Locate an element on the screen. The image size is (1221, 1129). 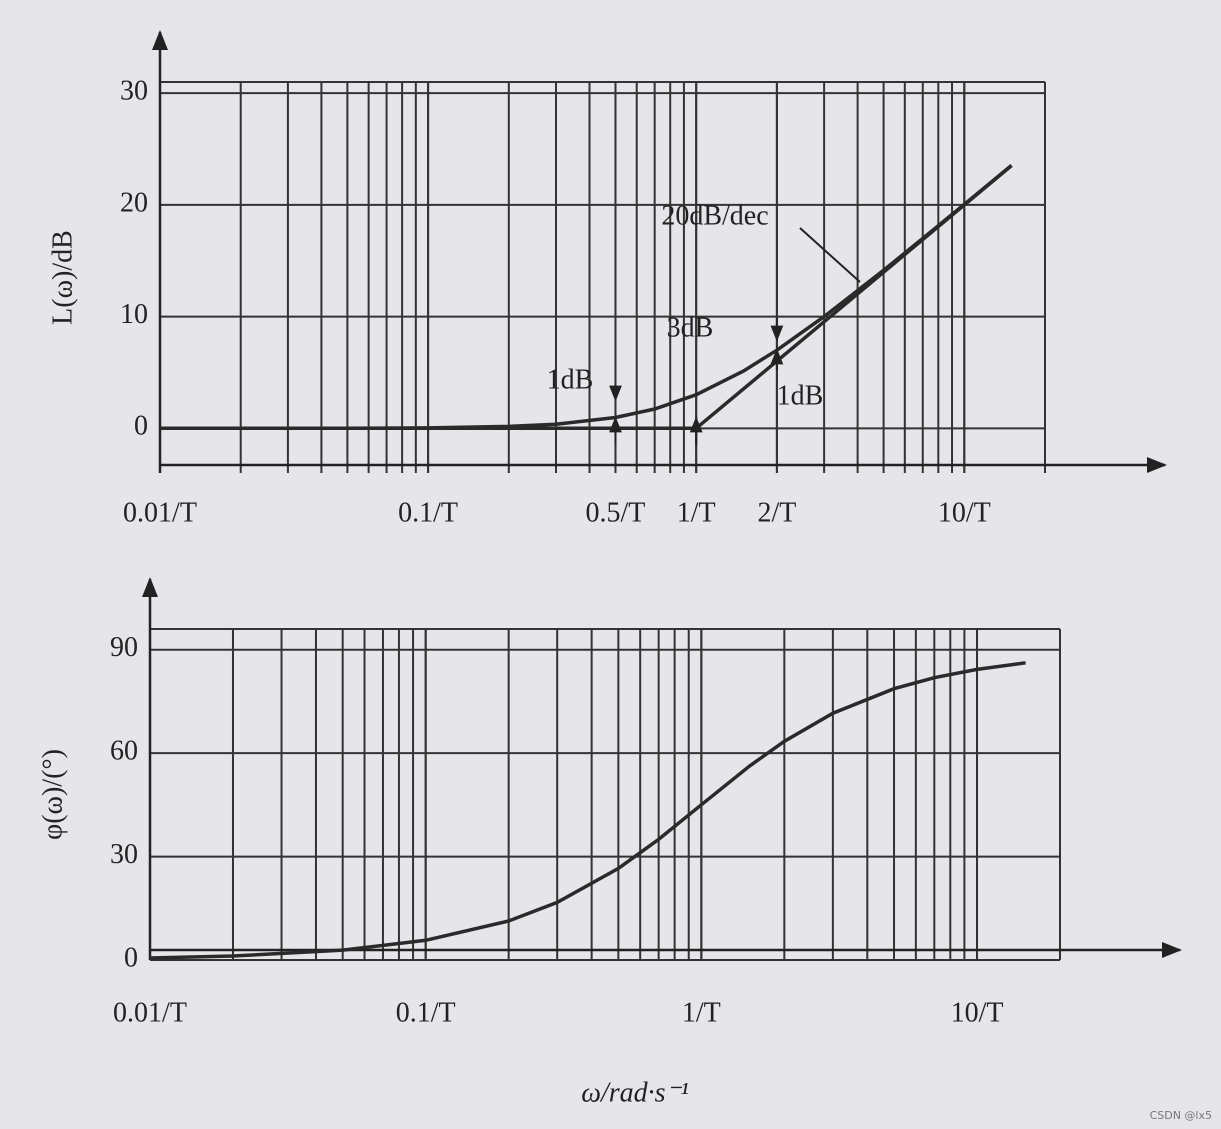
x-axis-label: ω/rad·s⁻¹ is located at coordinates (635, 1092).